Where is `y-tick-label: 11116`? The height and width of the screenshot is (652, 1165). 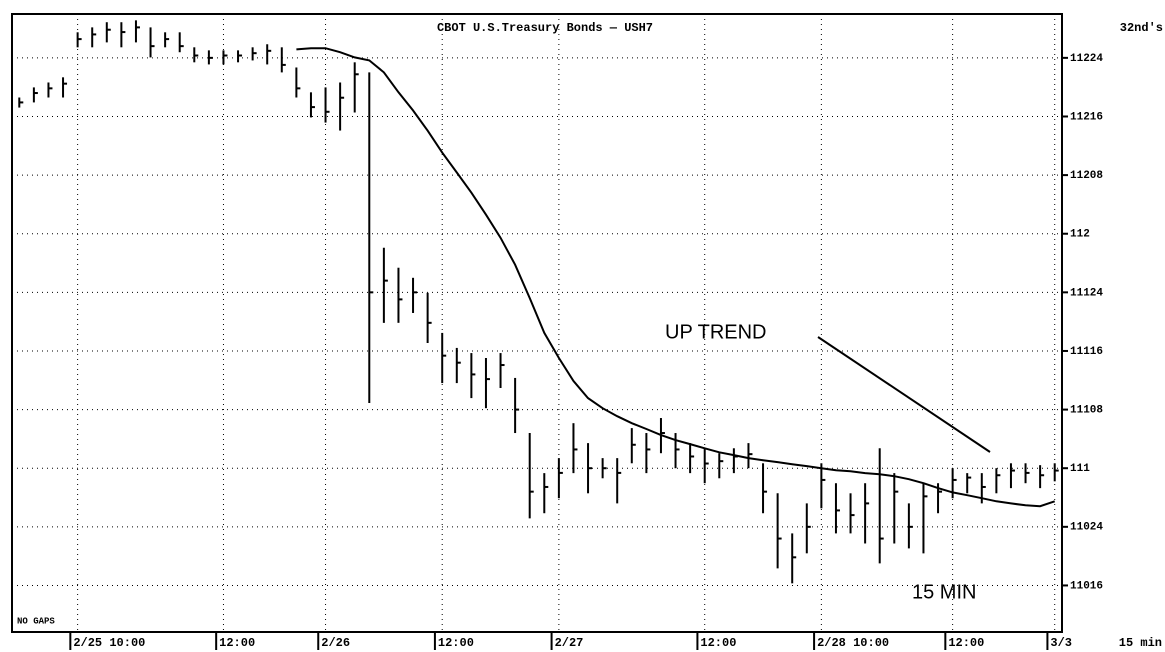 y-tick-label: 11116 is located at coordinates (1086, 352).